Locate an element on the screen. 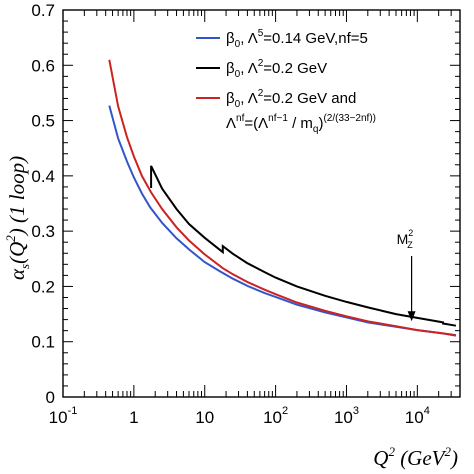 This screenshot has height=474, width=474. annotation-mz: M2 Z is located at coordinates (406, 275).